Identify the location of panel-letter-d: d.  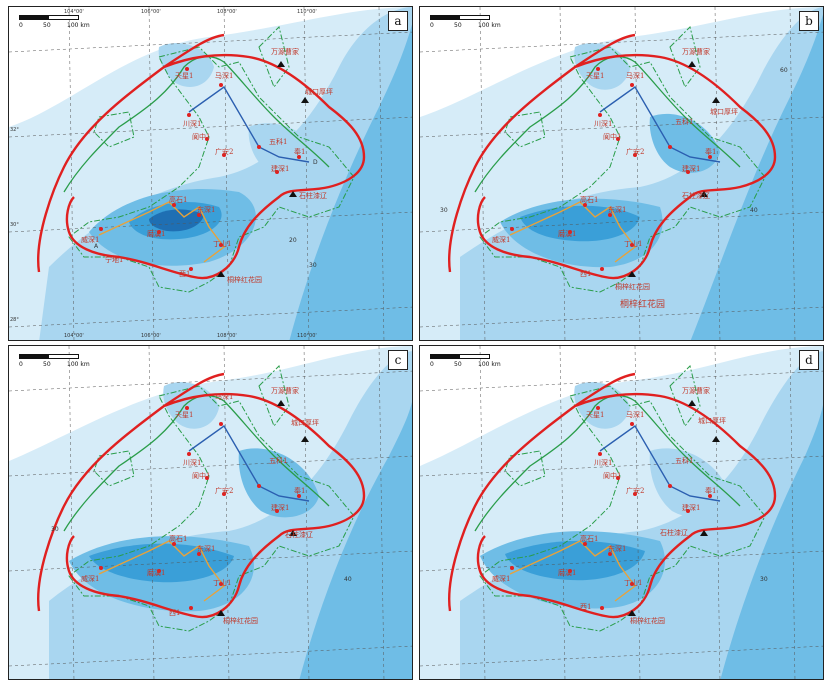
(809, 360).